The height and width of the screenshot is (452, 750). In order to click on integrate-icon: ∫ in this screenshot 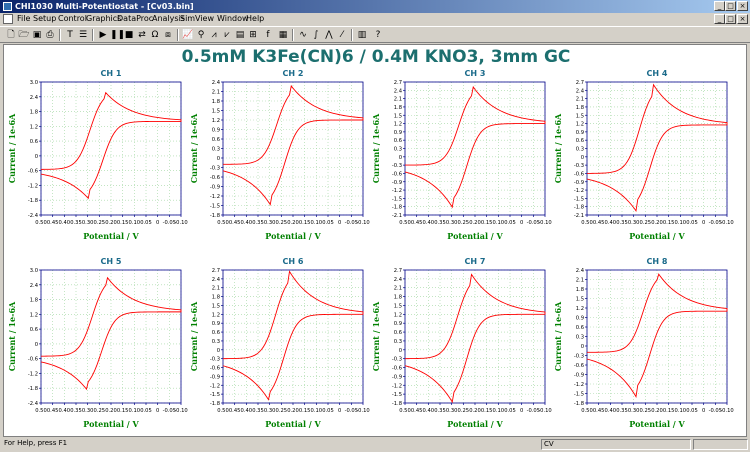, I will do `click(316, 35)`.